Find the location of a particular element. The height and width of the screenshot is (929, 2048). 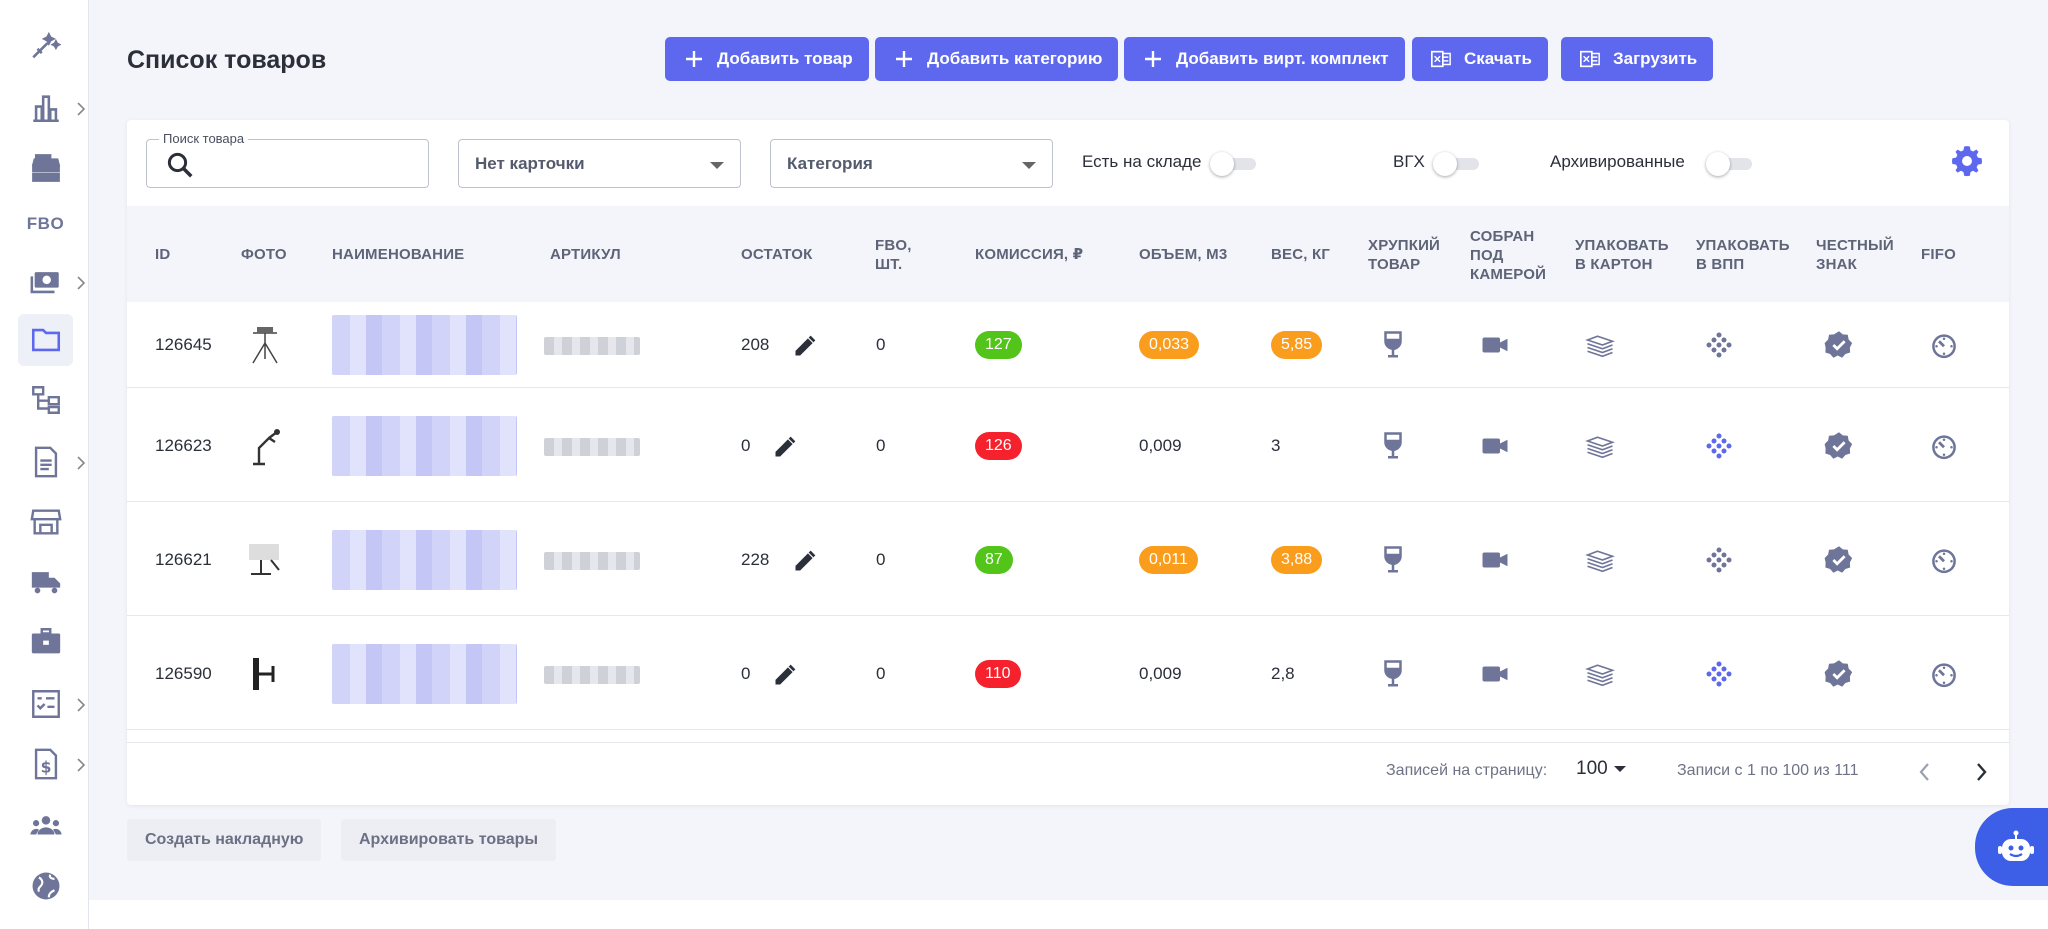

fbo-label: FBO is located at coordinates (45, 223).